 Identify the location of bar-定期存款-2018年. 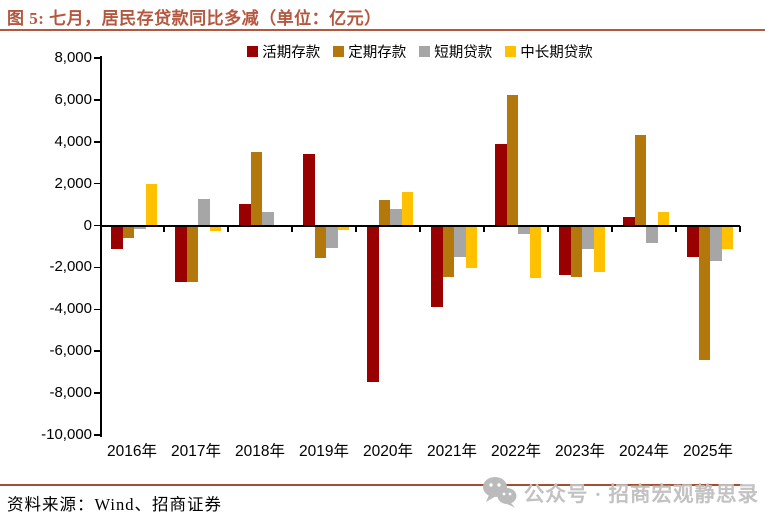
(256, 189).